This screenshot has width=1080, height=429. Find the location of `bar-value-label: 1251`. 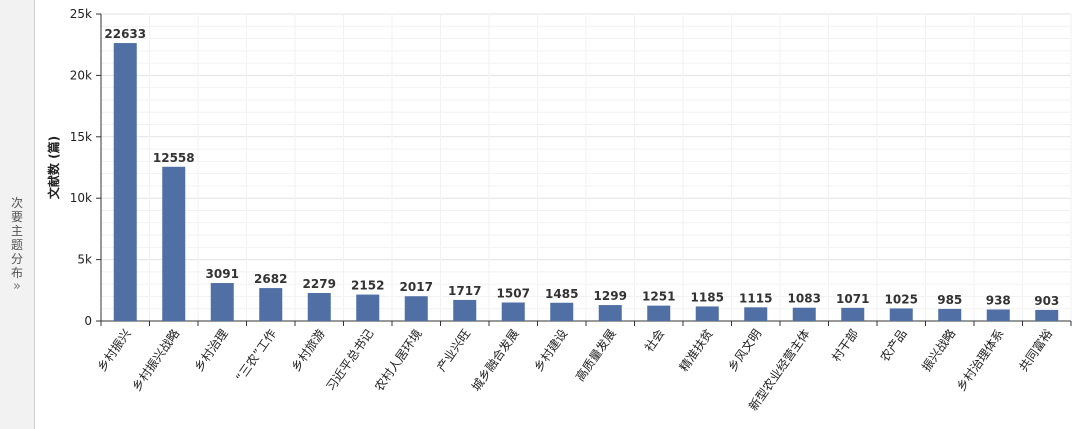

bar-value-label: 1251 is located at coordinates (658, 297).